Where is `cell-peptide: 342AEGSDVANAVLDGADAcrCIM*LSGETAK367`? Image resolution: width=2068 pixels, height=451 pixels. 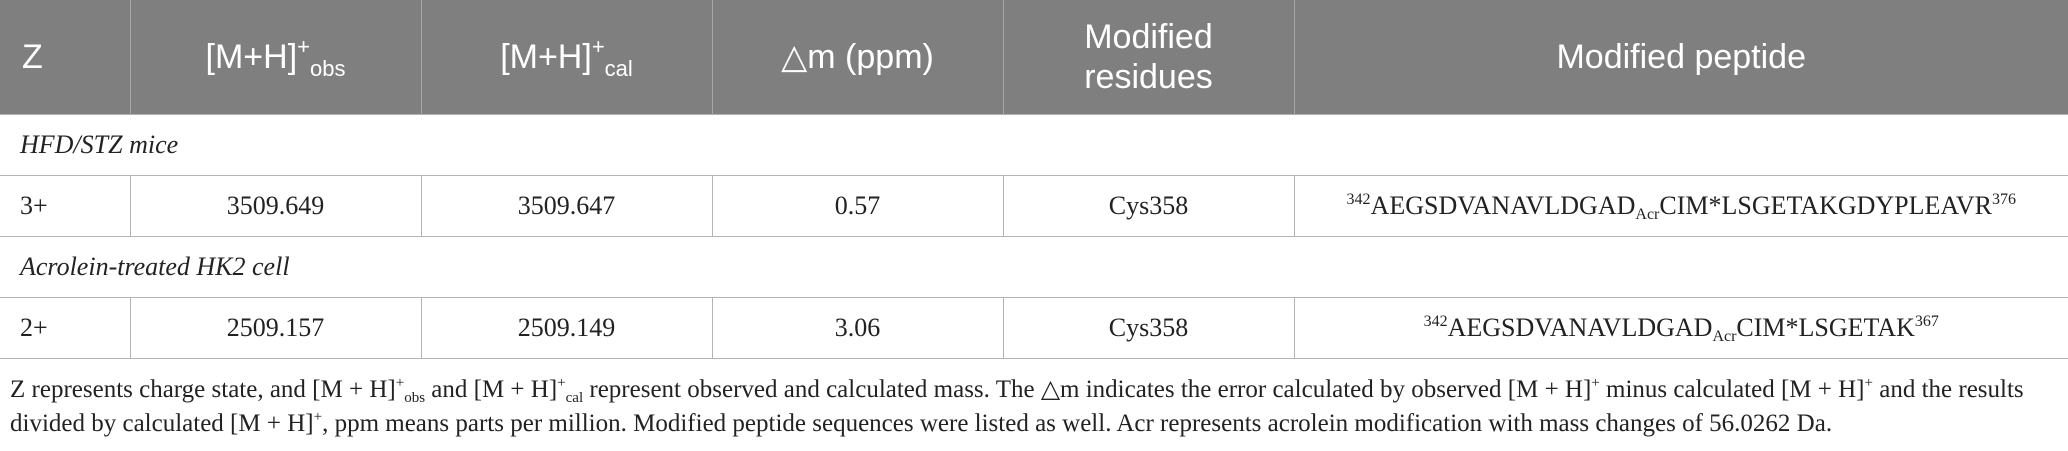
cell-peptide: 342AEGSDVANAVLDGADAcrCIM*LSGETAK367 is located at coordinates (1680, 327).